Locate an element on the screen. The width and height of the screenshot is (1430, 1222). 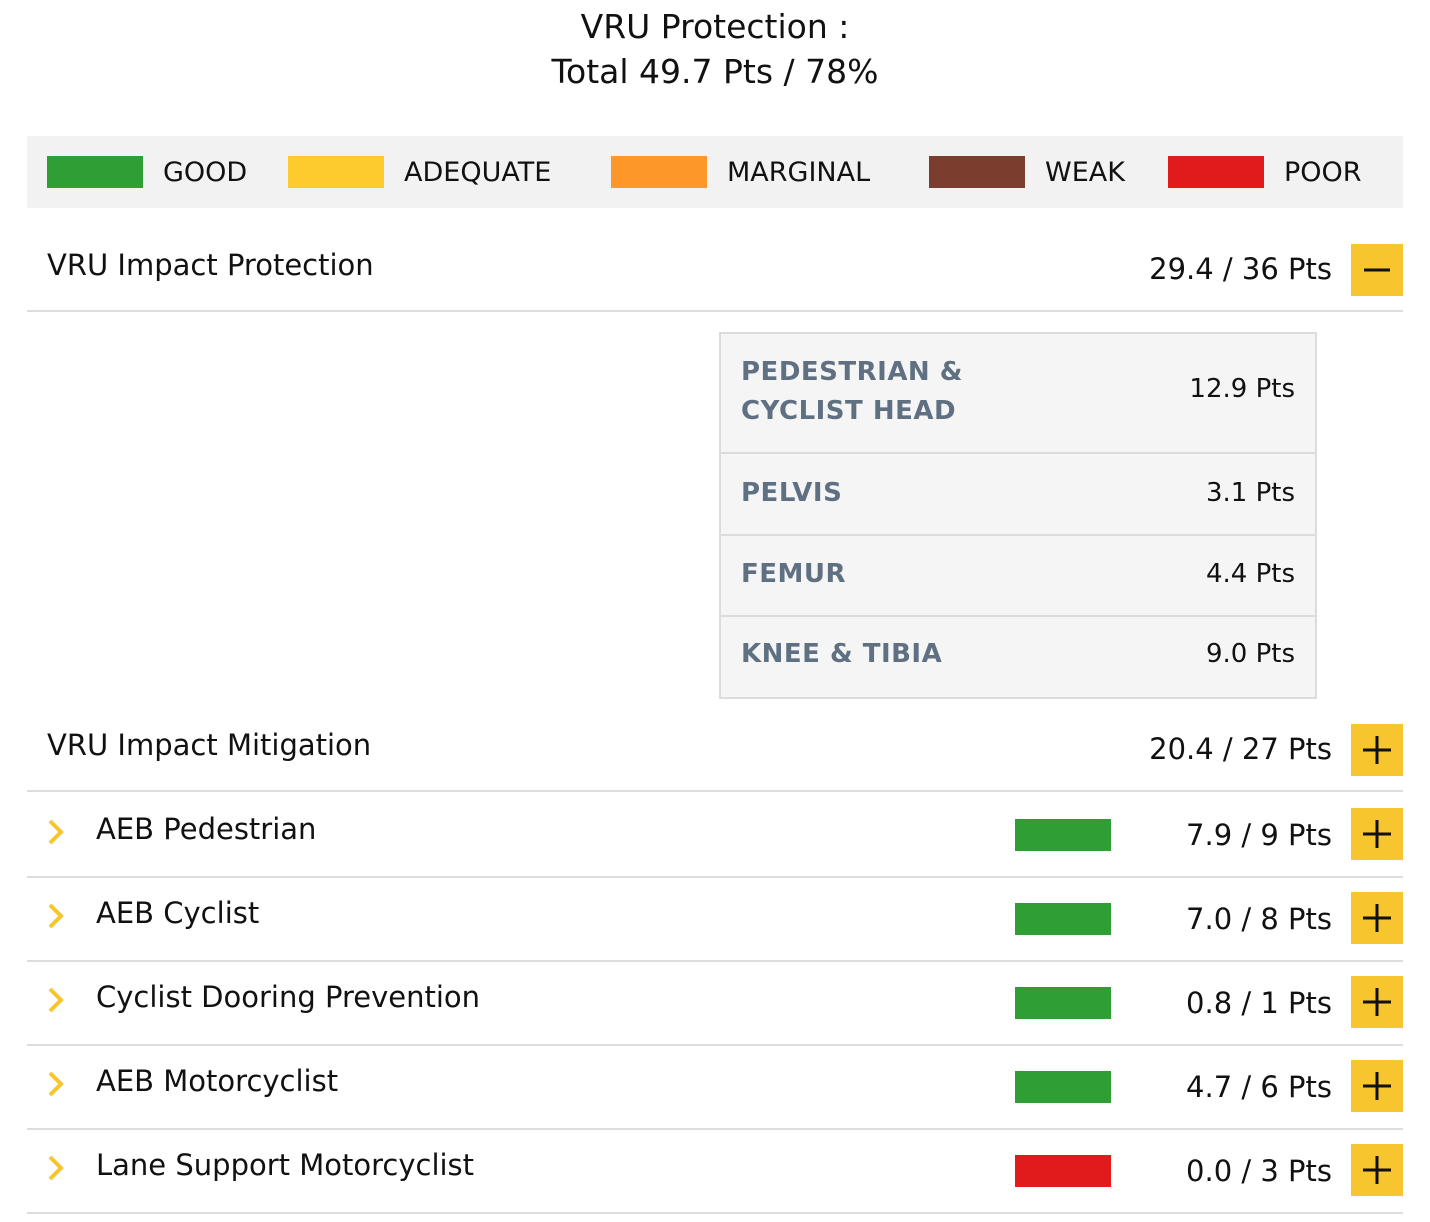
expand-button-impact-mitigation is located at coordinates (1377, 750).